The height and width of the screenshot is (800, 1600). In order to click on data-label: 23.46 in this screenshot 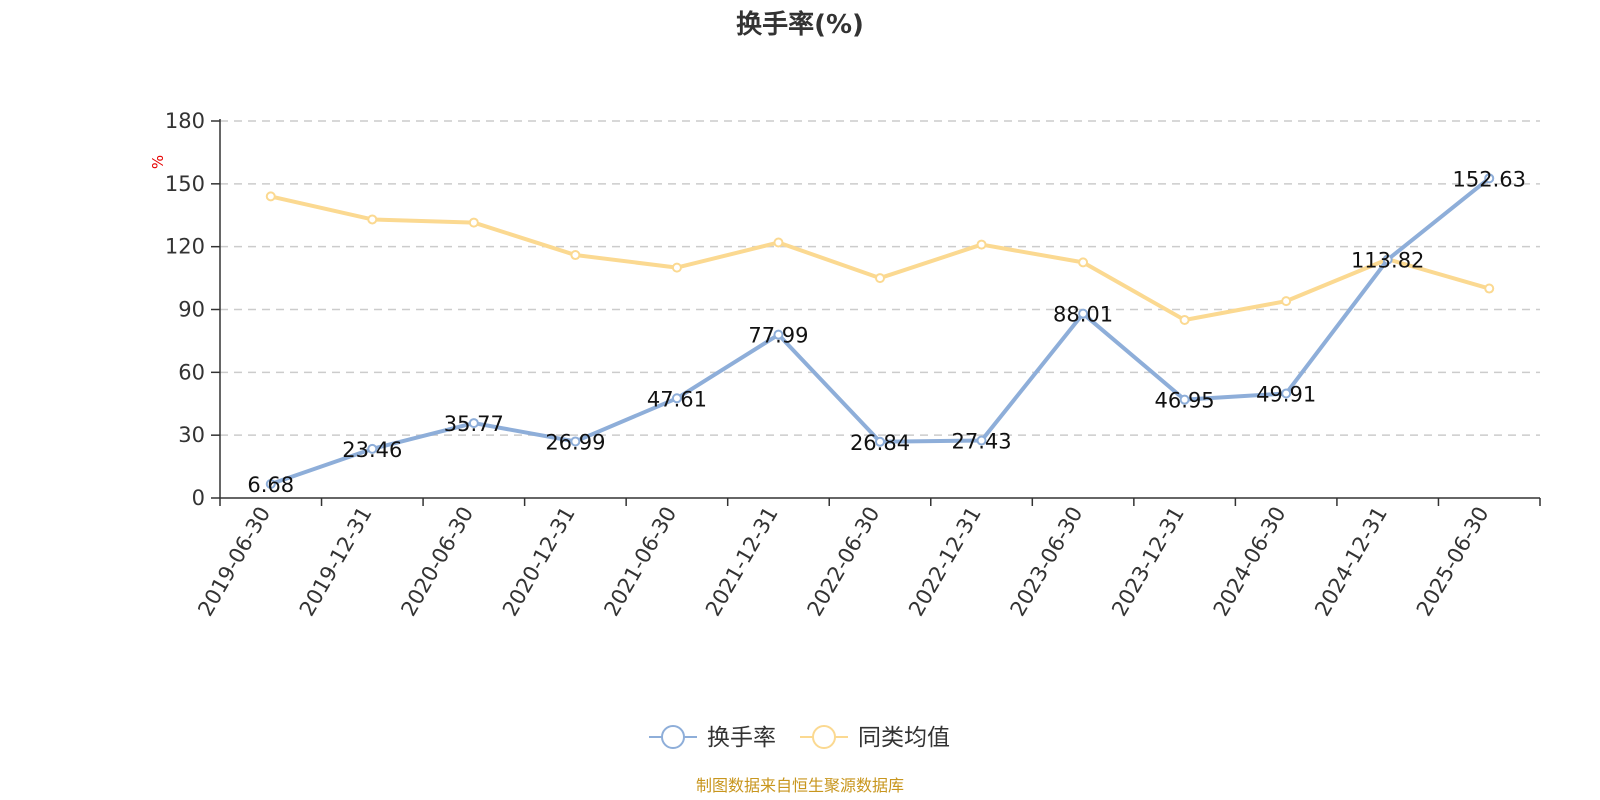, I will do `click(372, 450)`.